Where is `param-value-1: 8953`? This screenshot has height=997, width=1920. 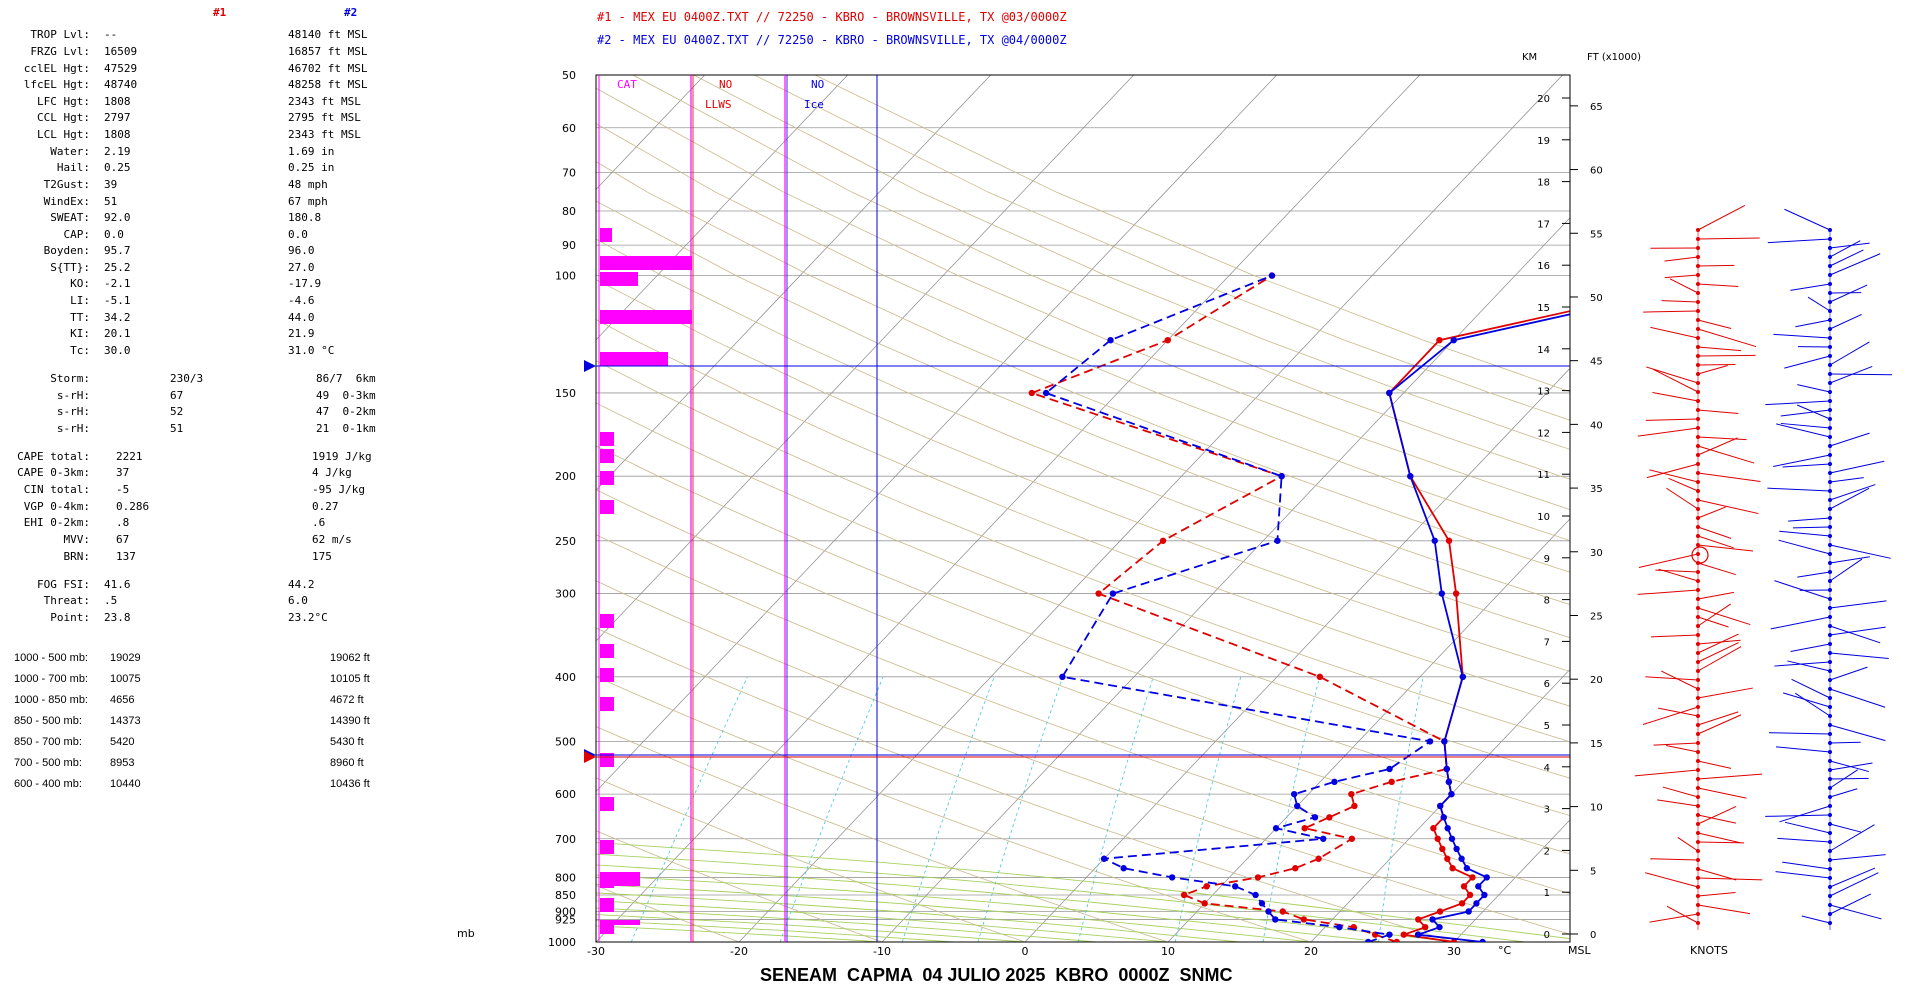 param-value-1: 8953 is located at coordinates (122, 763).